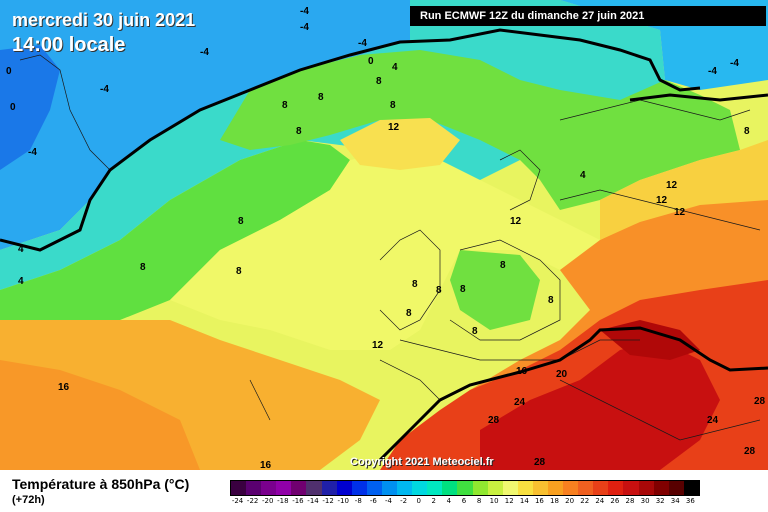 The image size is (768, 512). I want to click on scale-label: -18, so click(283, 501).